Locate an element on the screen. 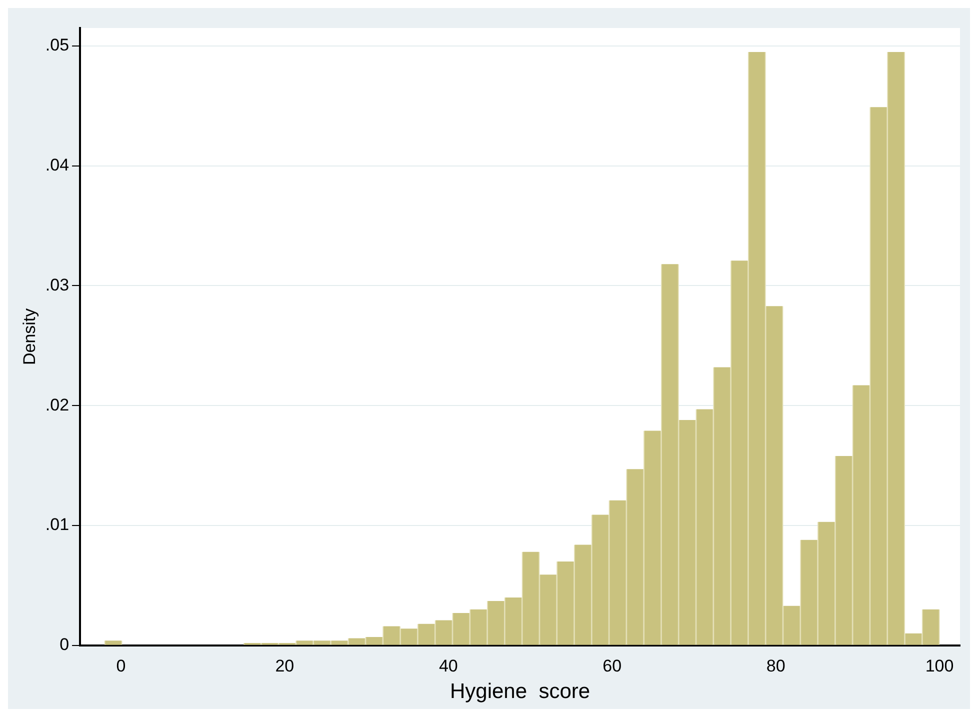 The width and height of the screenshot is (978, 717). x-tick-label: 20 is located at coordinates (284, 666).